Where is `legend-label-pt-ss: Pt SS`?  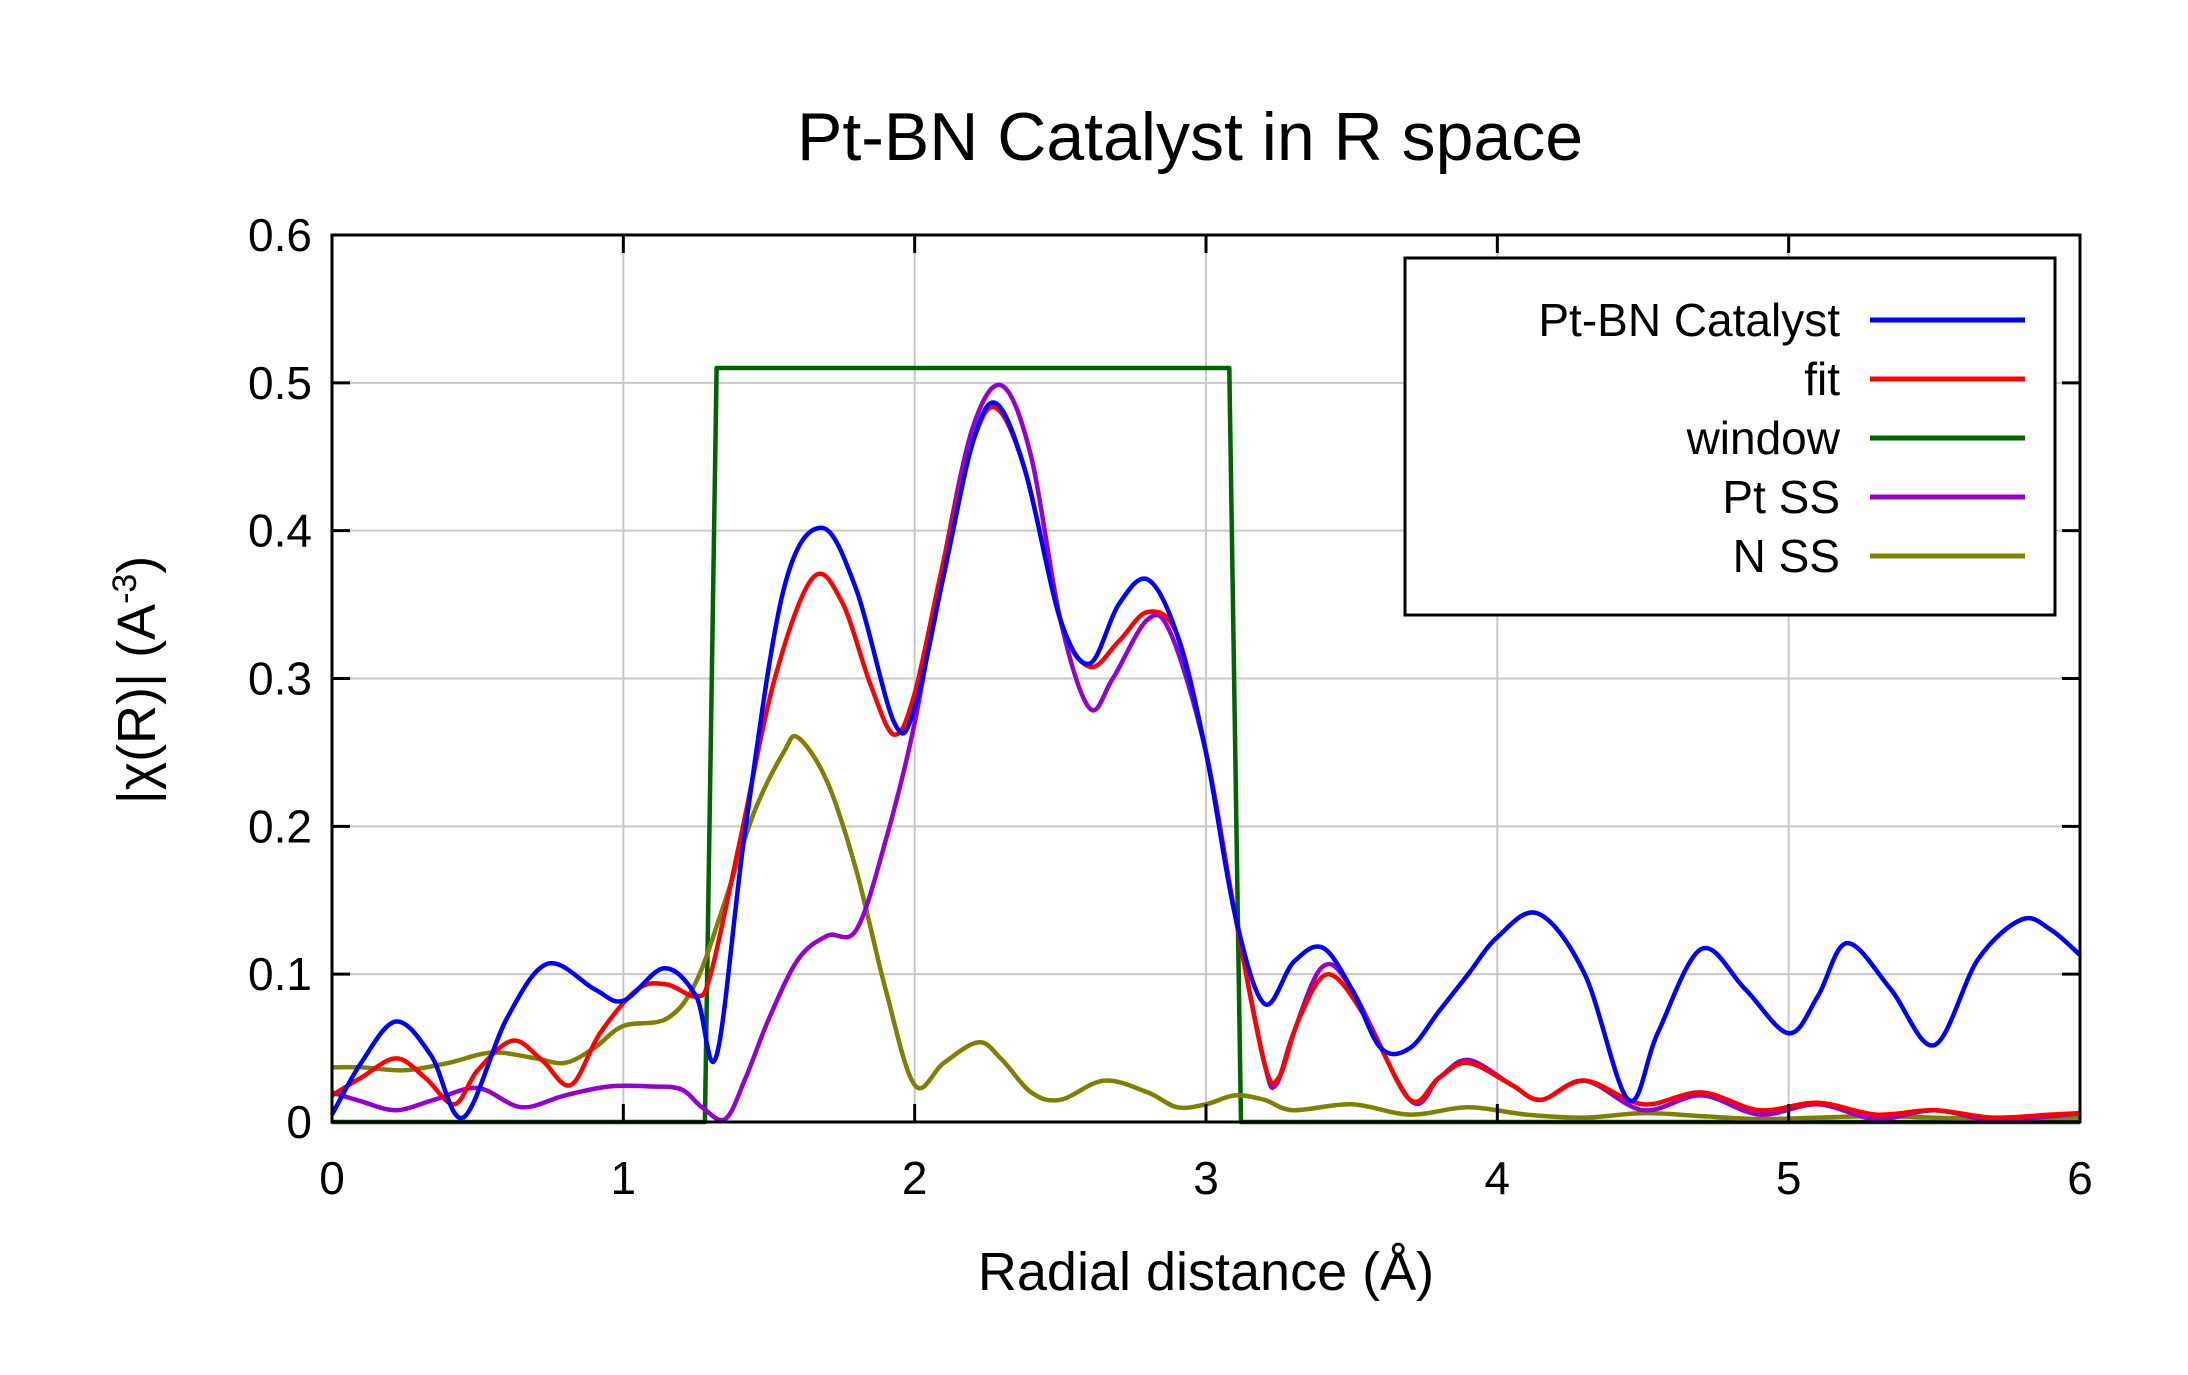
legend-label-pt-ss: Pt SS is located at coordinates (1781, 497).